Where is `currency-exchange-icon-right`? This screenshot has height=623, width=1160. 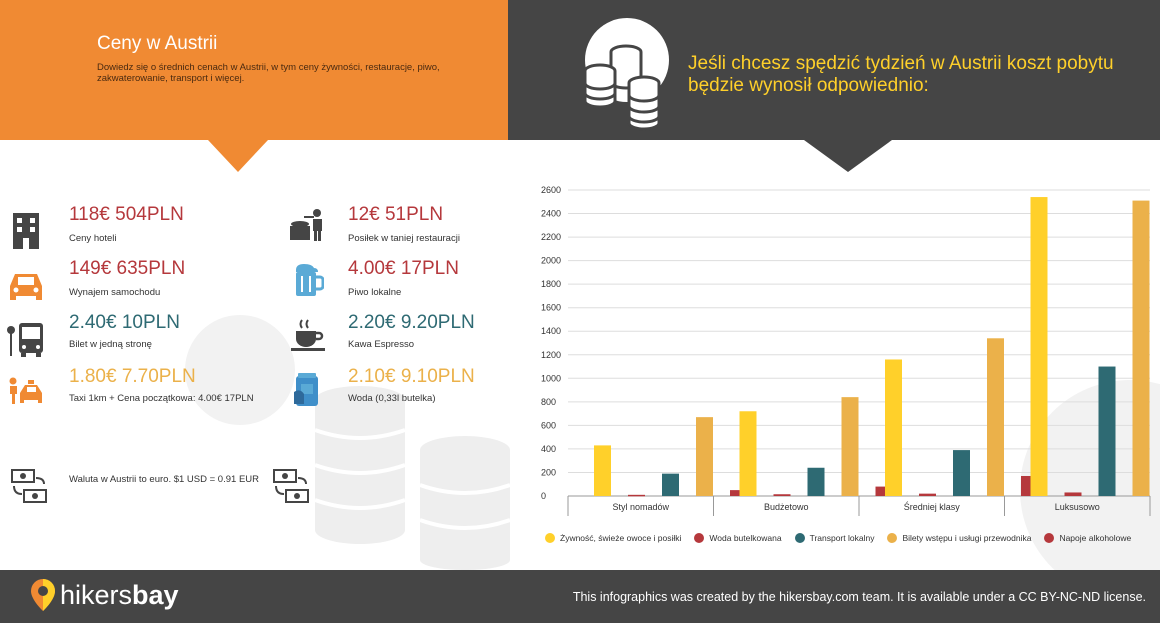
currency-exchange-icon-right is located at coordinates (291, 486).